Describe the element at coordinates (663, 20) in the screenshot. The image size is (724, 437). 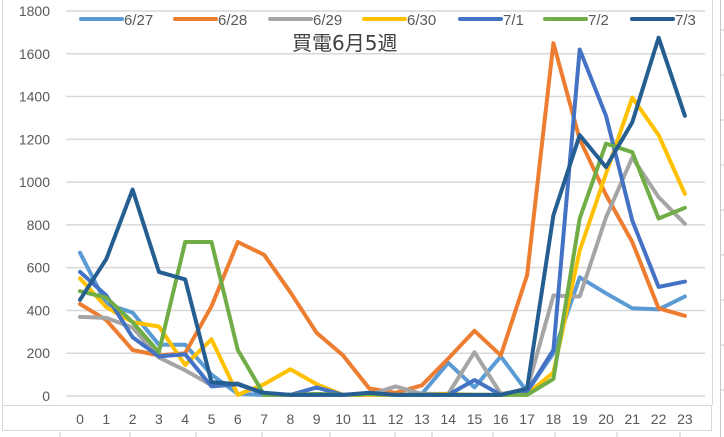
I see `legend-item-7-3: 7/3` at that location.